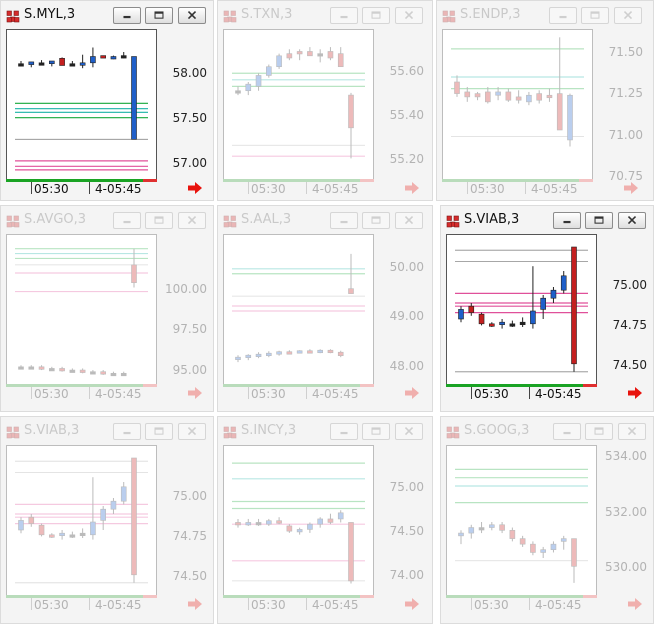  I want to click on chart-window-viacom: S.VIAB,3 75.00 74.75 74.50 05:30 4-05:45, so click(107, 520).